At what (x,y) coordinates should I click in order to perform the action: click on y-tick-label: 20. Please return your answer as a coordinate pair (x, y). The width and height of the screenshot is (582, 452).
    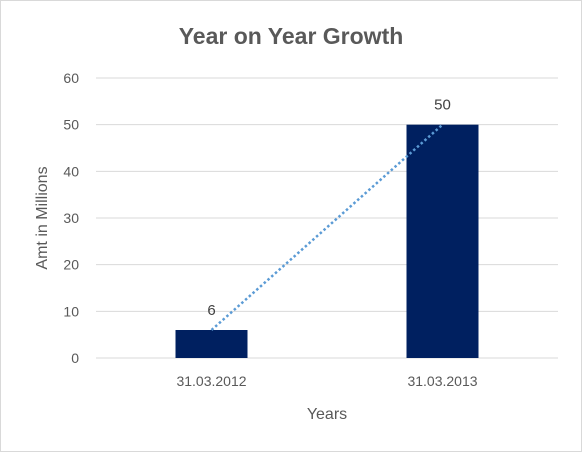
    Looking at the image, I should click on (71, 265).